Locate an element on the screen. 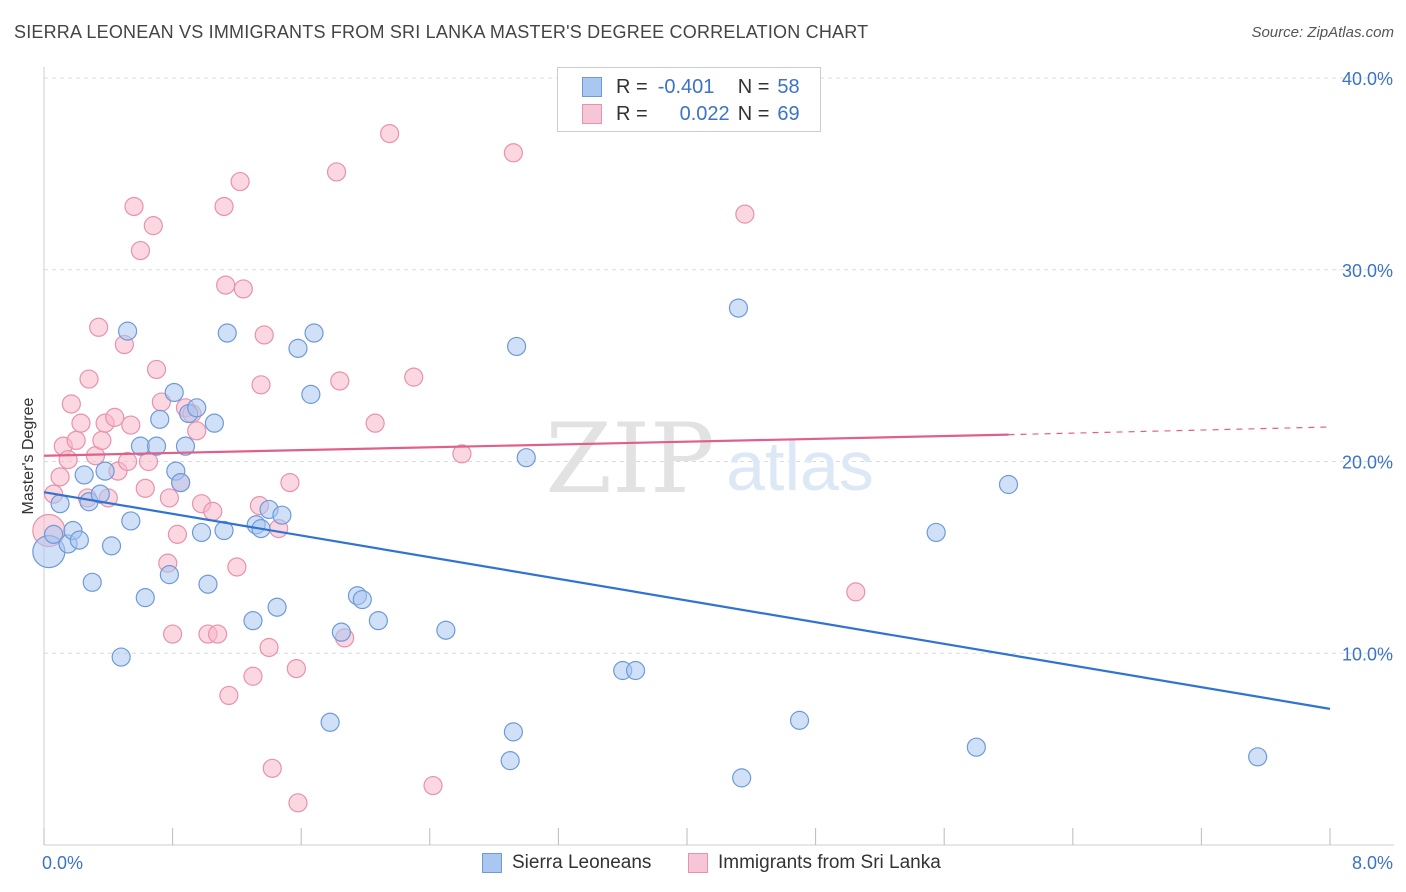 The height and width of the screenshot is (892, 1406). legend-r-label-2: R = is located at coordinates (632, 113).